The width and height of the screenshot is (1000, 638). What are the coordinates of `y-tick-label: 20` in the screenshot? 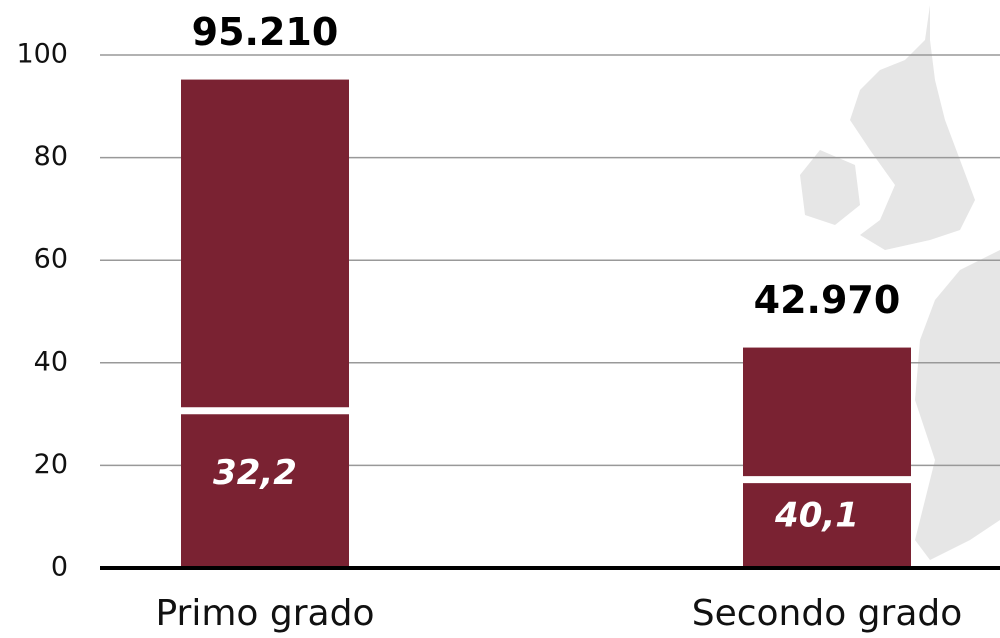 It's located at (51, 464).